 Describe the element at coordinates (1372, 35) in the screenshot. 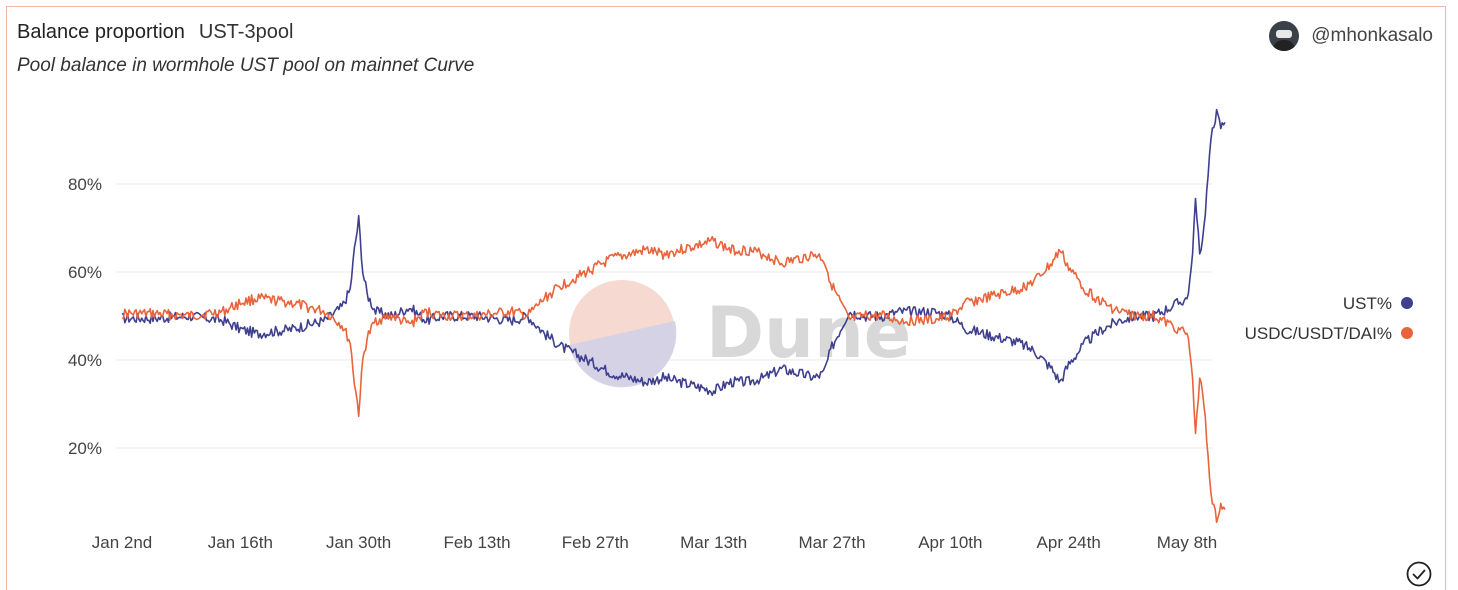

I see `author-name: @mhonkasalo` at that location.